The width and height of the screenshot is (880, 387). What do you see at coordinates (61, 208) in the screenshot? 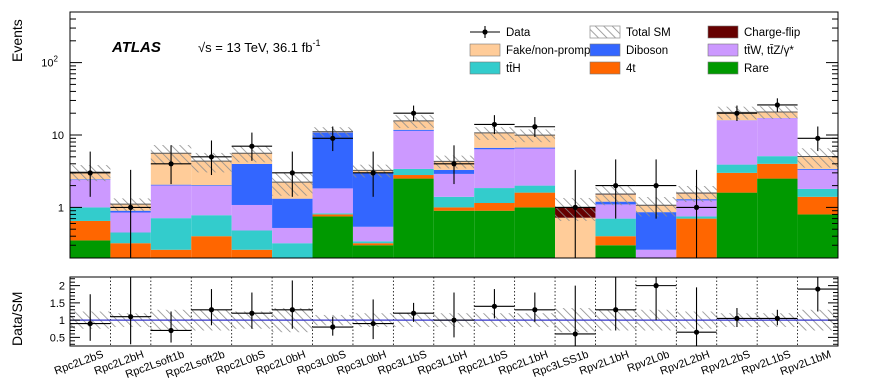
I see `y-tick-label: 1` at bounding box center [61, 208].